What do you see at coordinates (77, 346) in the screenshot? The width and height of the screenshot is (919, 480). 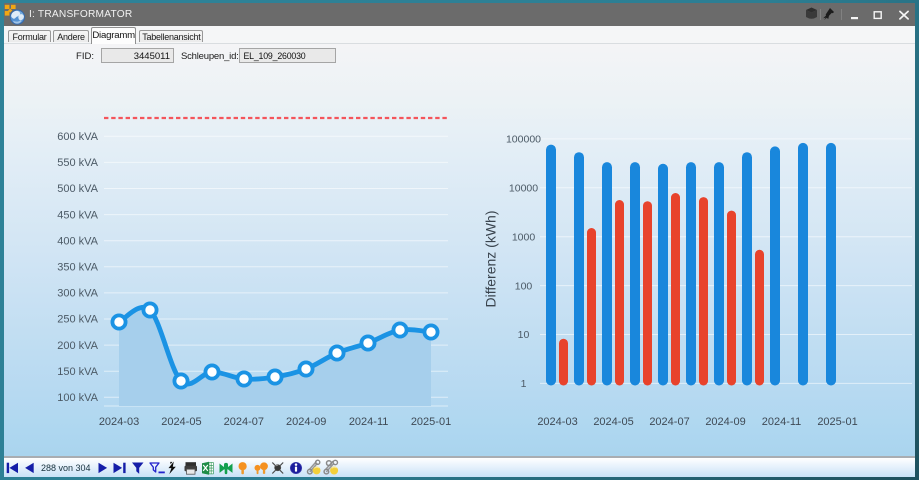 I see `svg-text: 200 kVA` at bounding box center [77, 346].